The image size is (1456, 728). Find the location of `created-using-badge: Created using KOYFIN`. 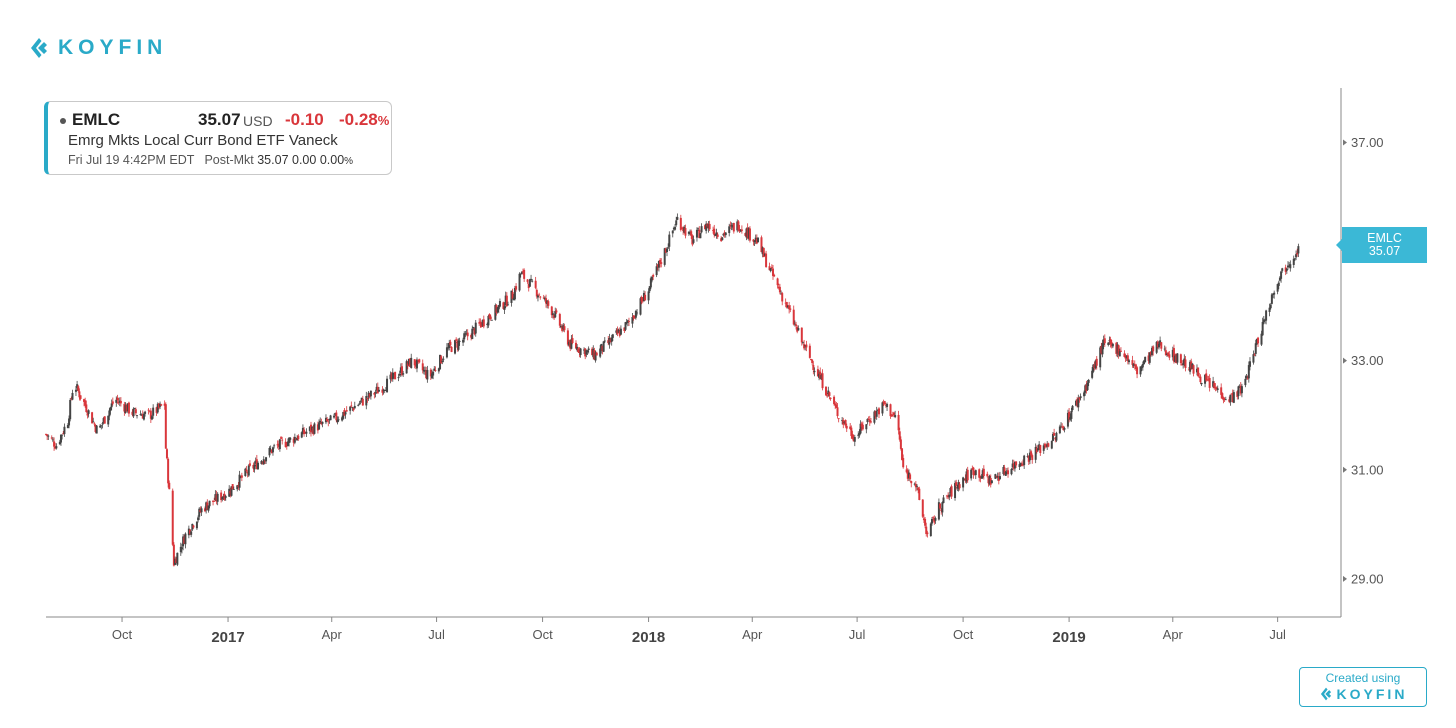

created-using-badge: Created using KOYFIN is located at coordinates (1363, 687).